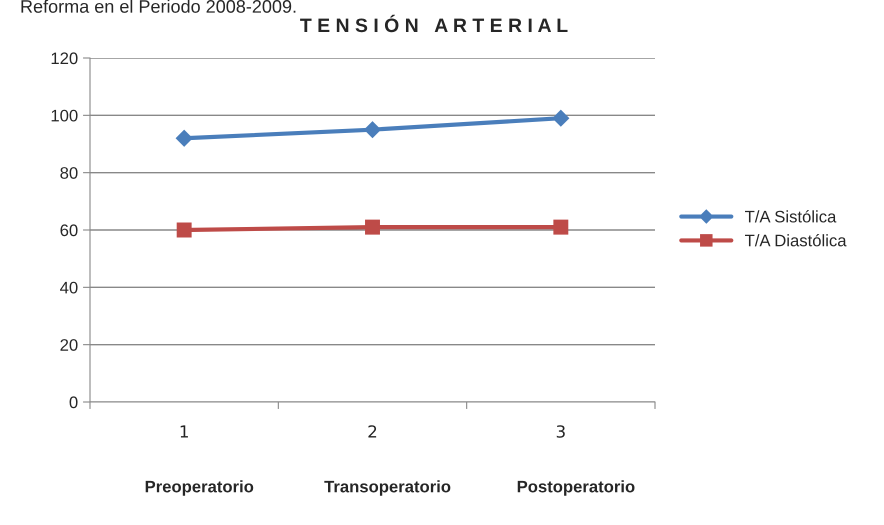  What do you see at coordinates (790, 216) in the screenshot?
I see `legend-label: T/A Sistólica` at bounding box center [790, 216].